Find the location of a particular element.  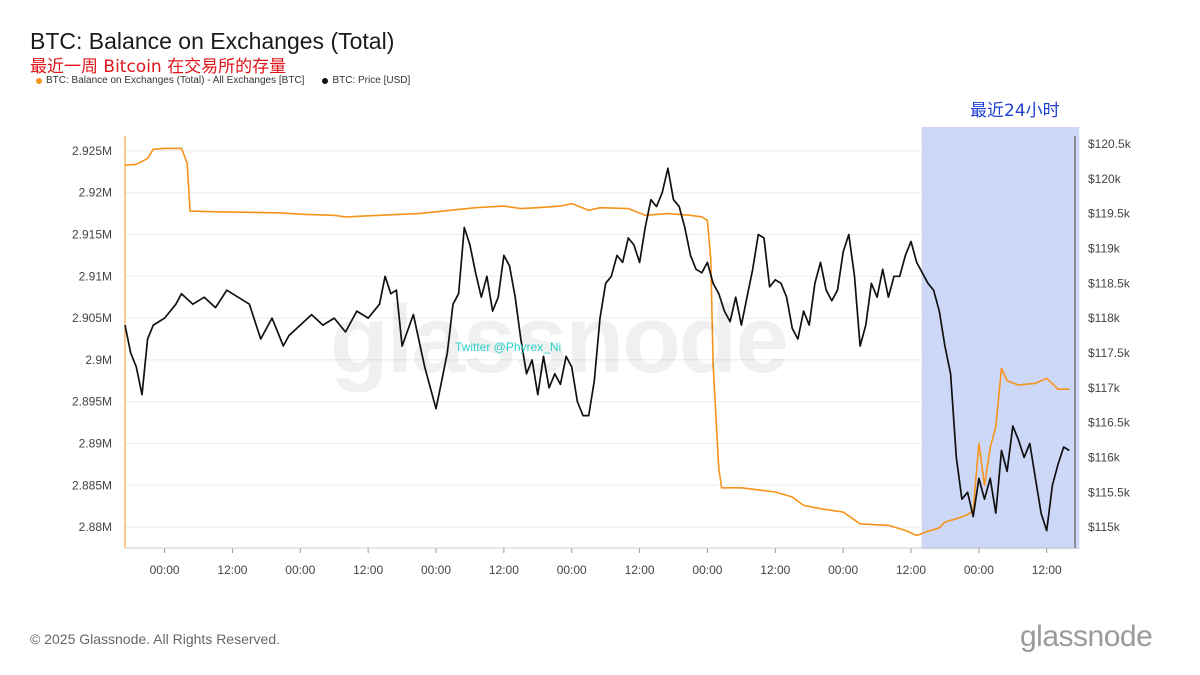

legend-dot-balance is located at coordinates (39, 80).